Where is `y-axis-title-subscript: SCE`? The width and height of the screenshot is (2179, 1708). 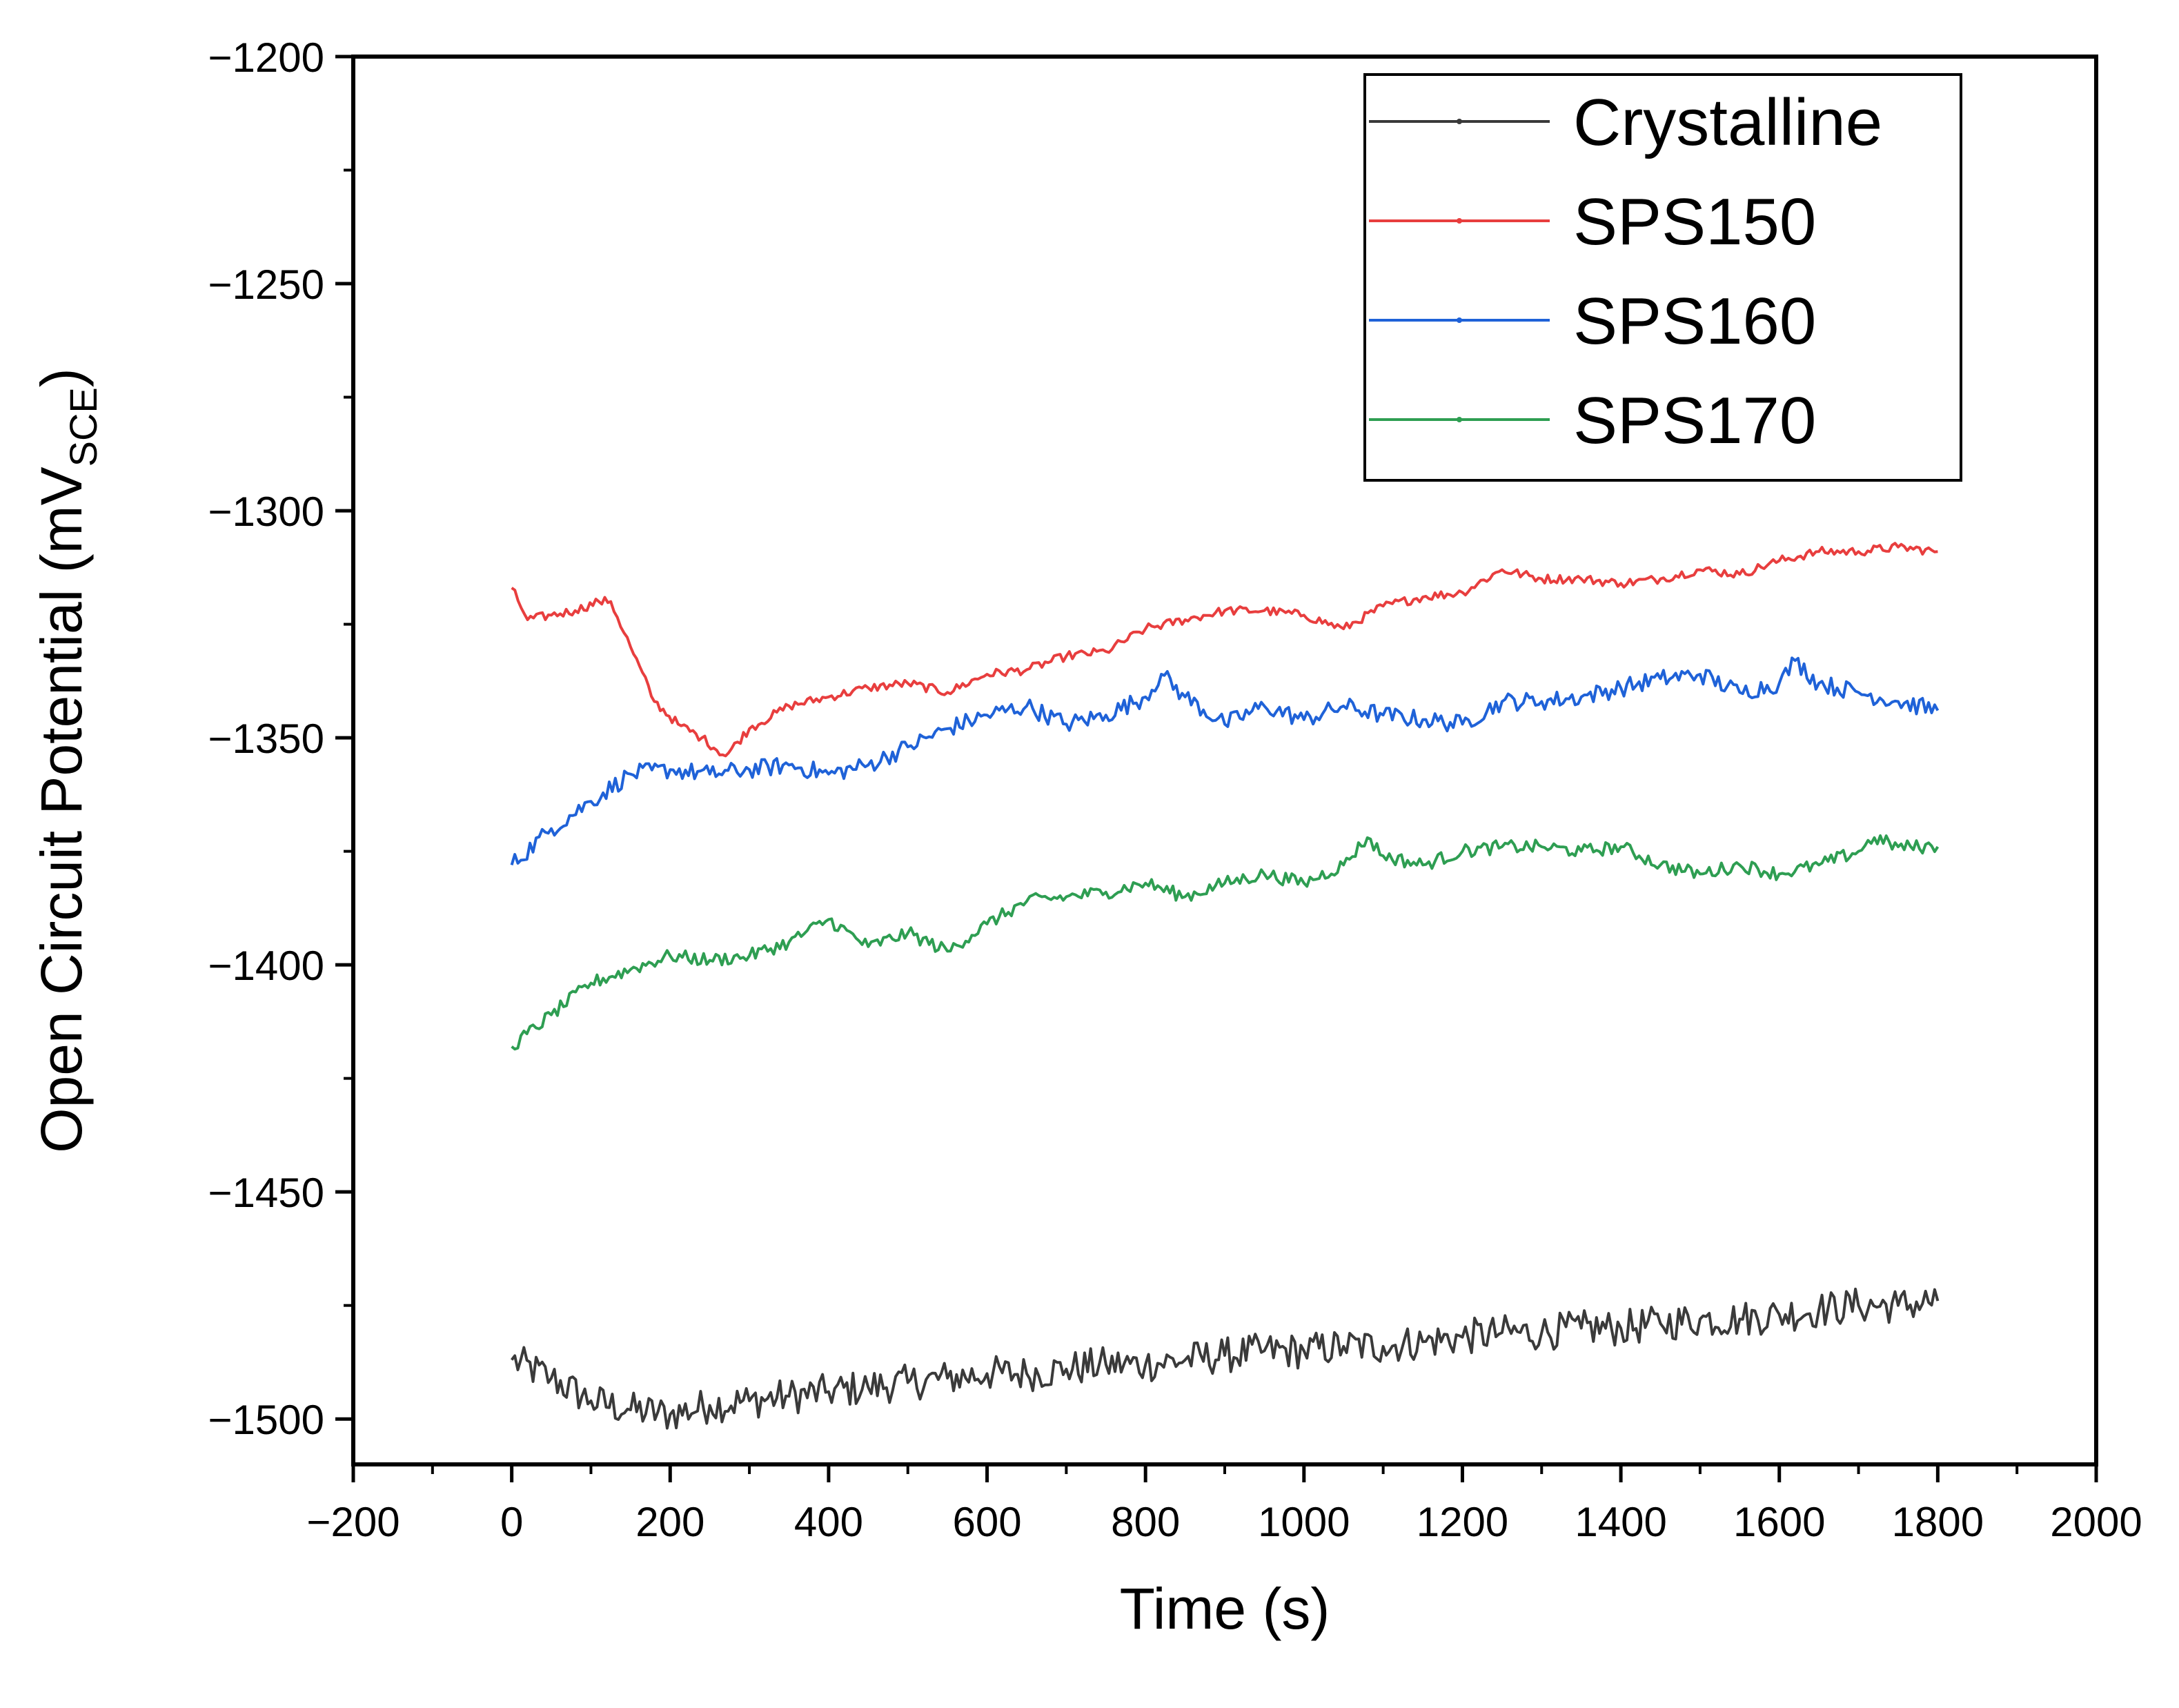
y-axis-title-subscript: SCE is located at coordinates (83, 427).